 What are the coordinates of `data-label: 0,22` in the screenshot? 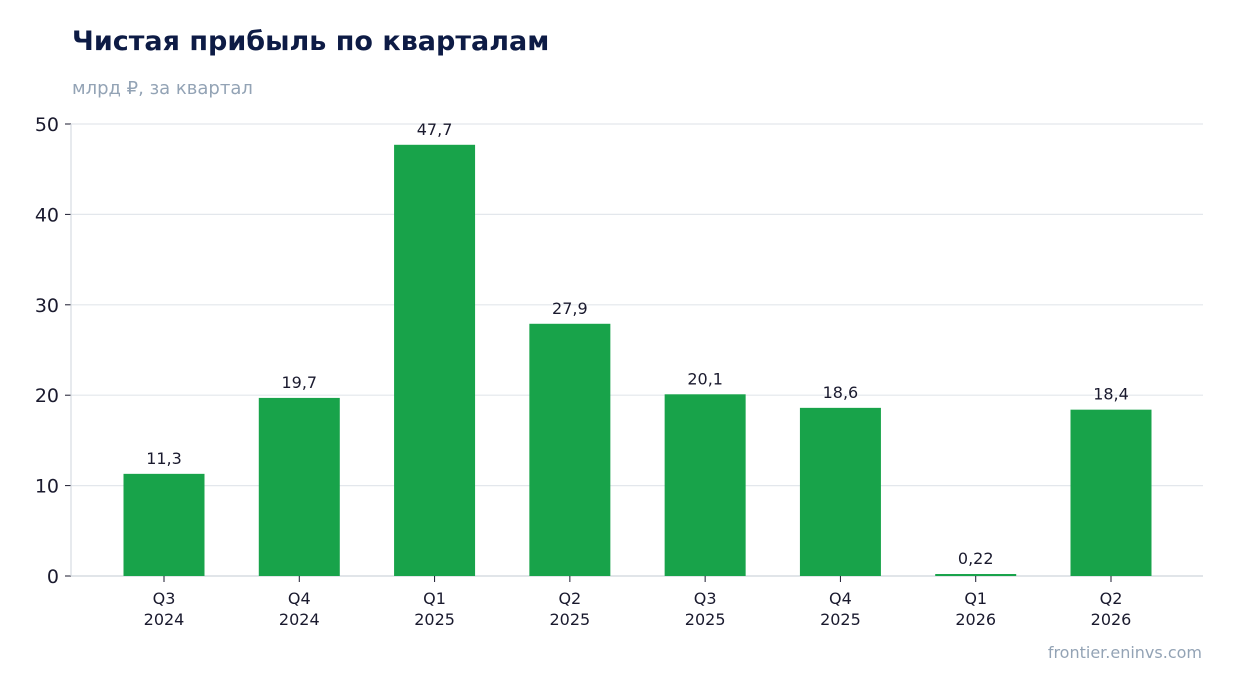 It's located at (976, 558).